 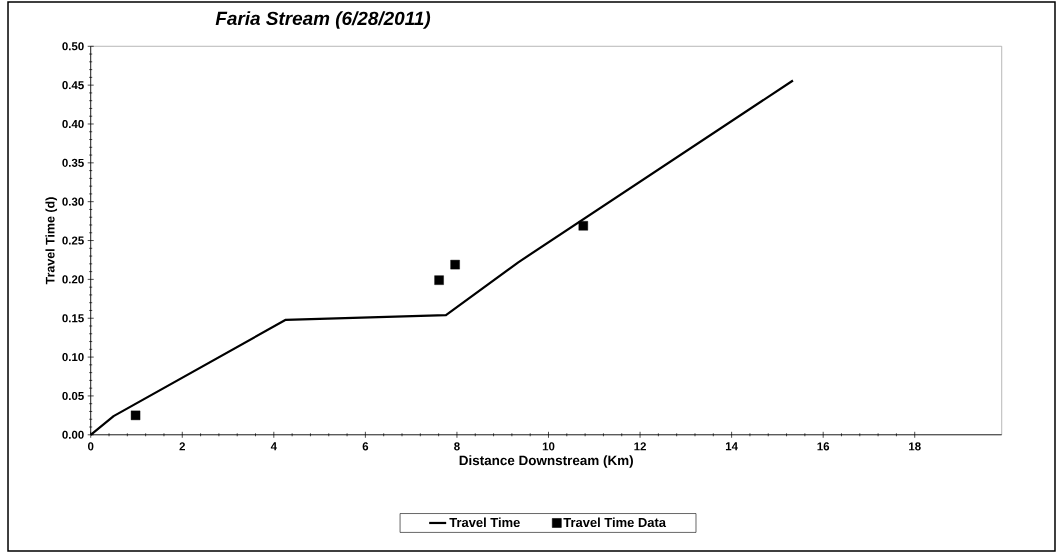 What do you see at coordinates (73, 357) in the screenshot?
I see `y-tick-label: 0.10` at bounding box center [73, 357].